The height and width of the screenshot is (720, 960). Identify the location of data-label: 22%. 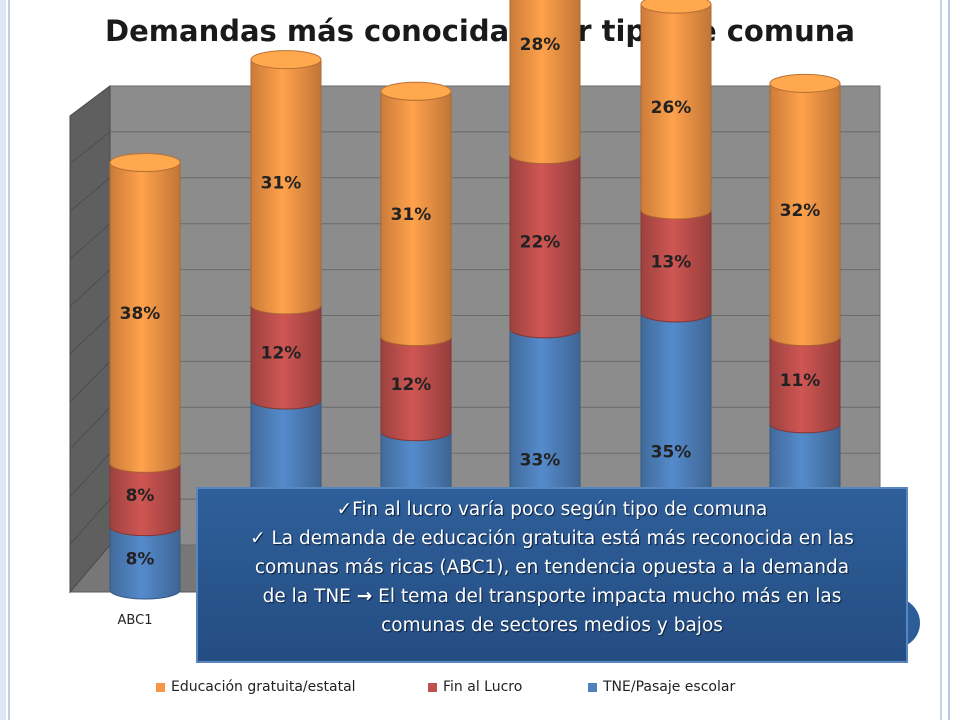
(540, 243).